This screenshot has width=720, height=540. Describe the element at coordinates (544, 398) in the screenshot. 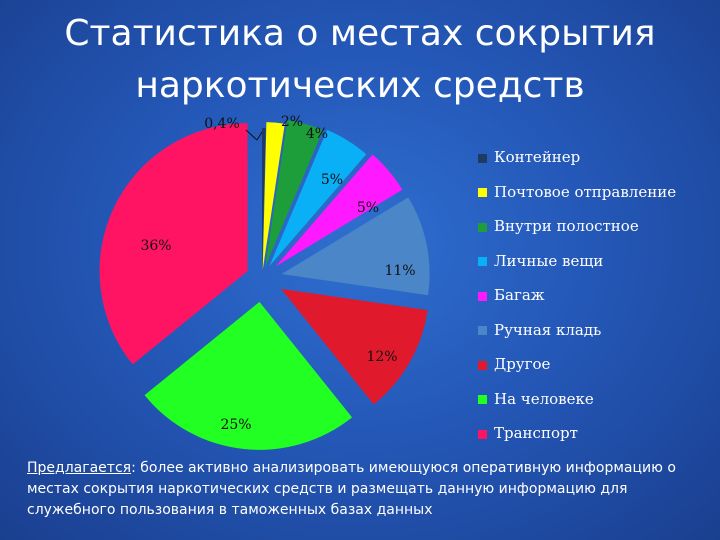

I see `legend-label-8: На человеке` at that location.